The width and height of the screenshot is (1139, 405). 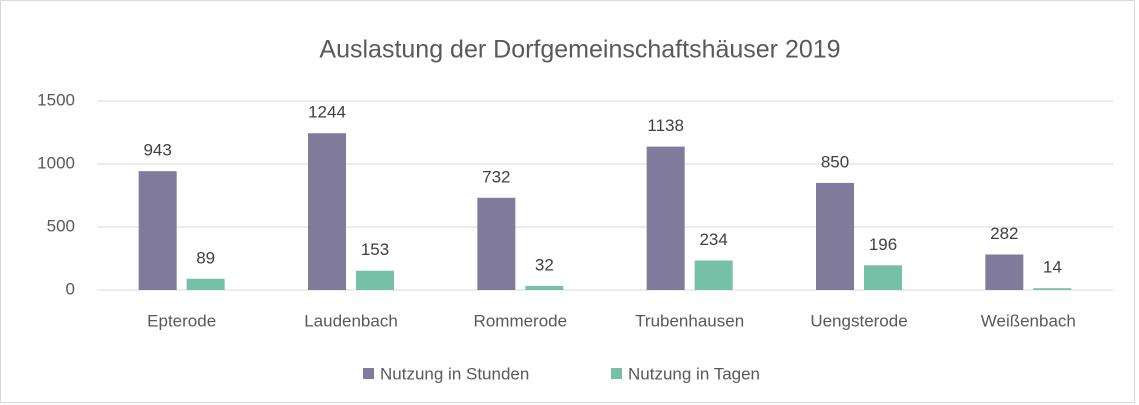 I want to click on data-label: 196, so click(x=883, y=244).